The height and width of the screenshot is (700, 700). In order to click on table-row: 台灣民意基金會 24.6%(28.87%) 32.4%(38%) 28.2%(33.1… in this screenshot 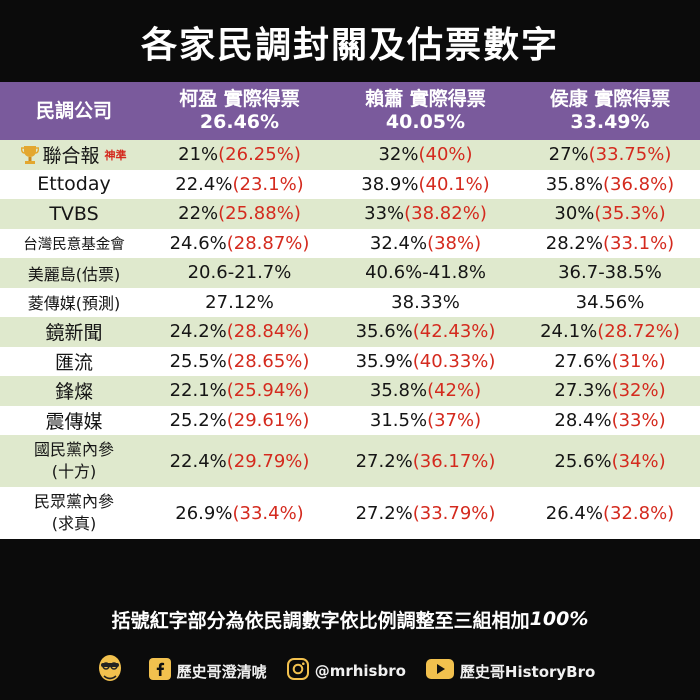, I will do `click(350, 243)`.